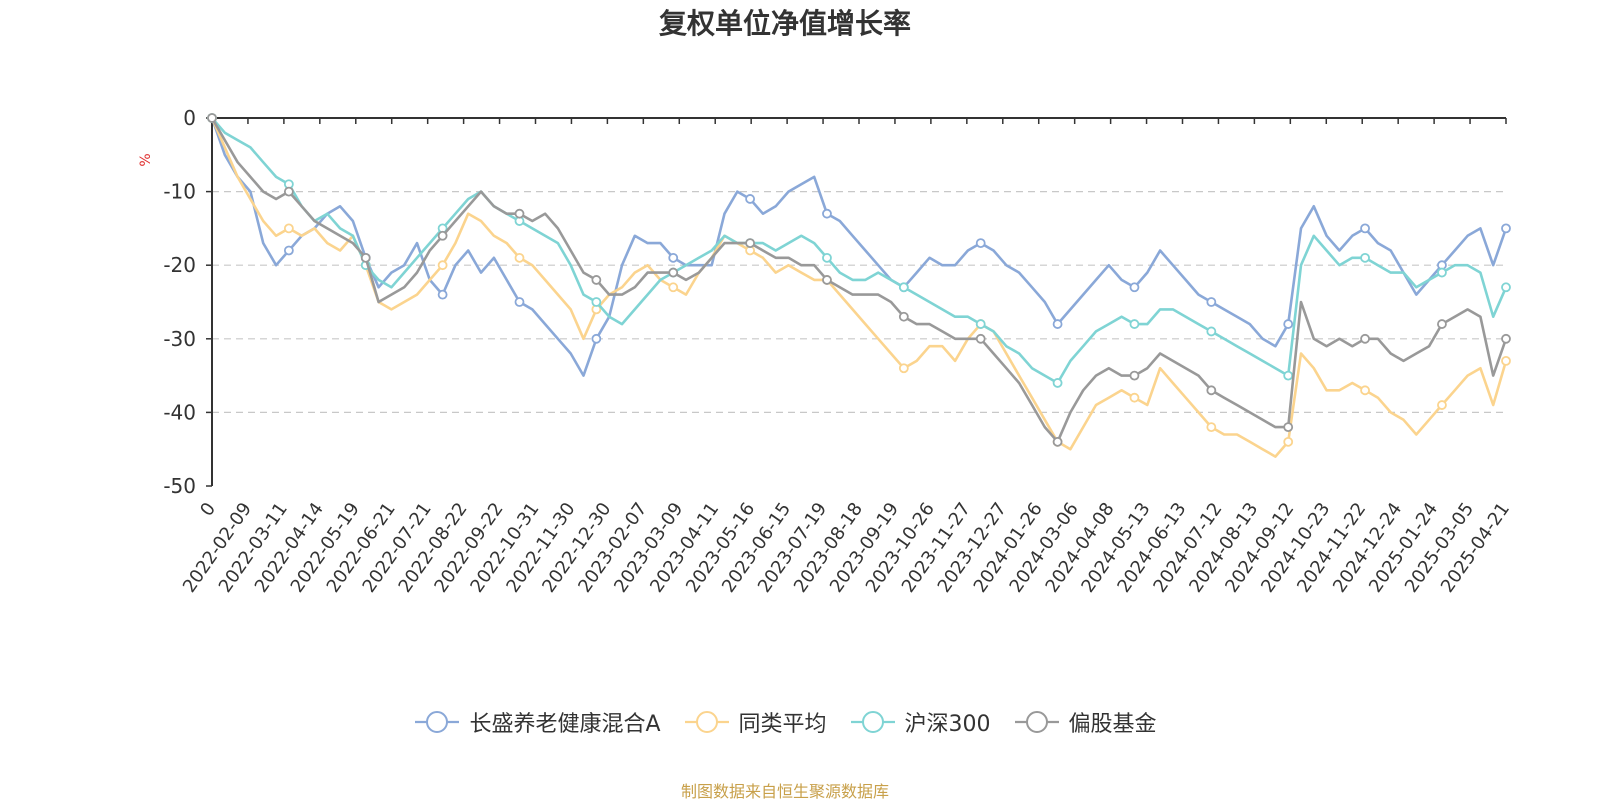 The image size is (1600, 802). Describe the element at coordinates (784, 791) in the screenshot. I see `source-note: 制图数据来自恒生聚源数据库` at that location.